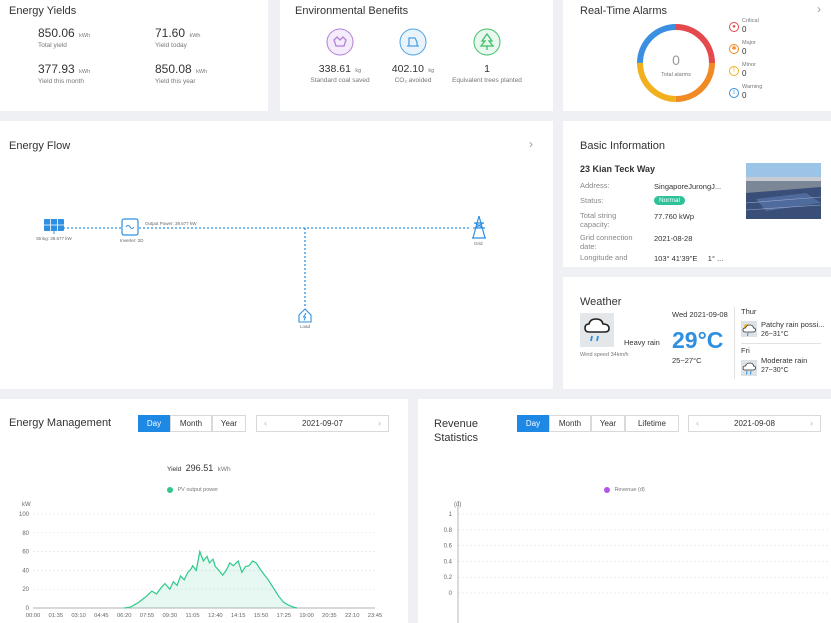 This screenshot has width=831, height=623. What do you see at coordinates (352, 11) in the screenshot?
I see `environmental-benefits-title: Environmental Benefits` at bounding box center [352, 11].